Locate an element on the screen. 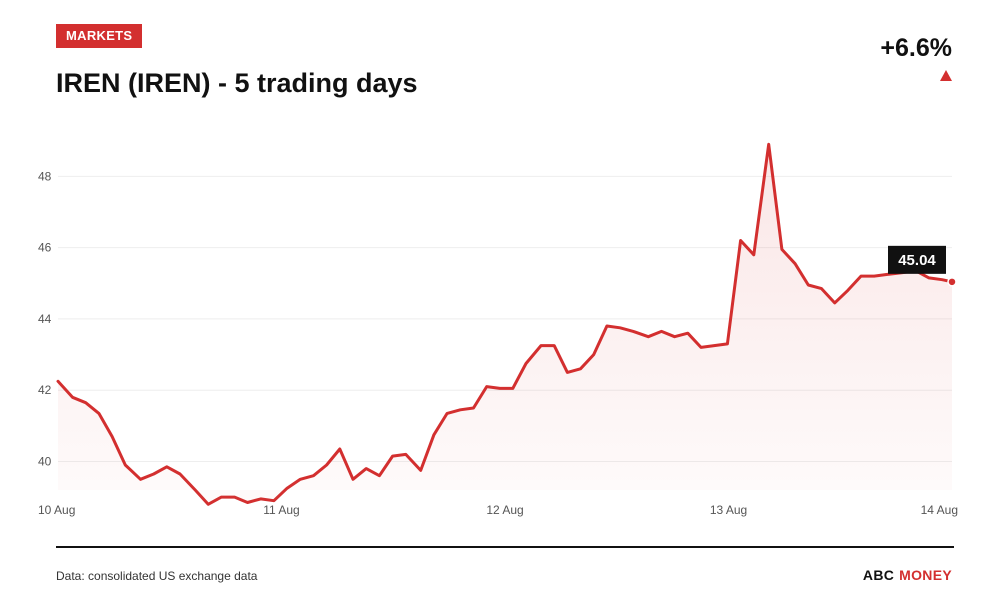 The width and height of the screenshot is (1000, 600). last-point-marker is located at coordinates (952, 282).